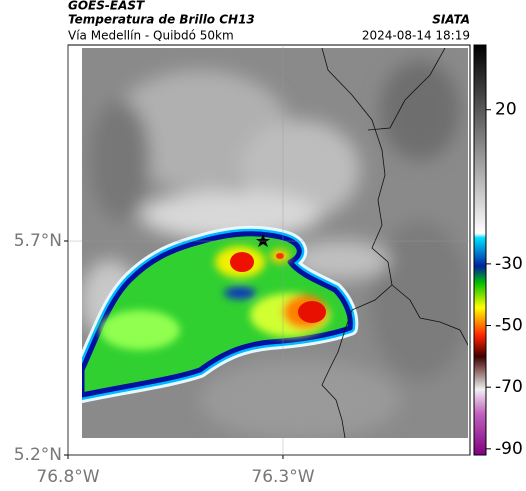  I want to click on y-tick-label: 5.2°N, so click(38, 455).